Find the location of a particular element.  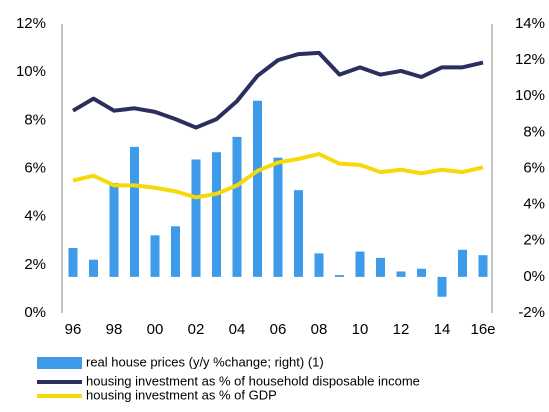

x-tick-label: 14 is located at coordinates (442, 329).